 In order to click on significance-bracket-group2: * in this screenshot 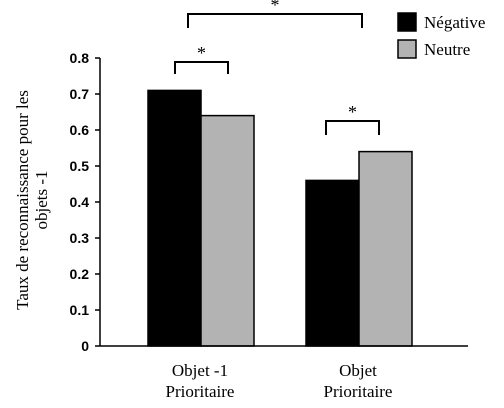, I will do `click(352, 118)`.